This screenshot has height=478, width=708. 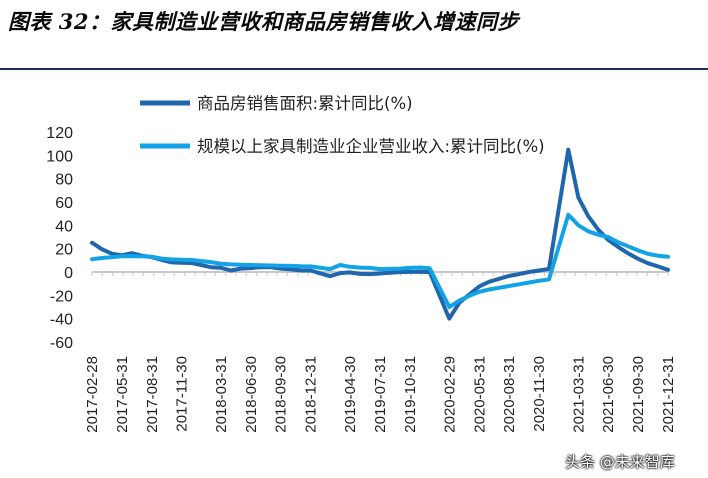 What do you see at coordinates (221, 394) in the screenshot?
I see `x-tick-label: 2018-03-31` at bounding box center [221, 394].